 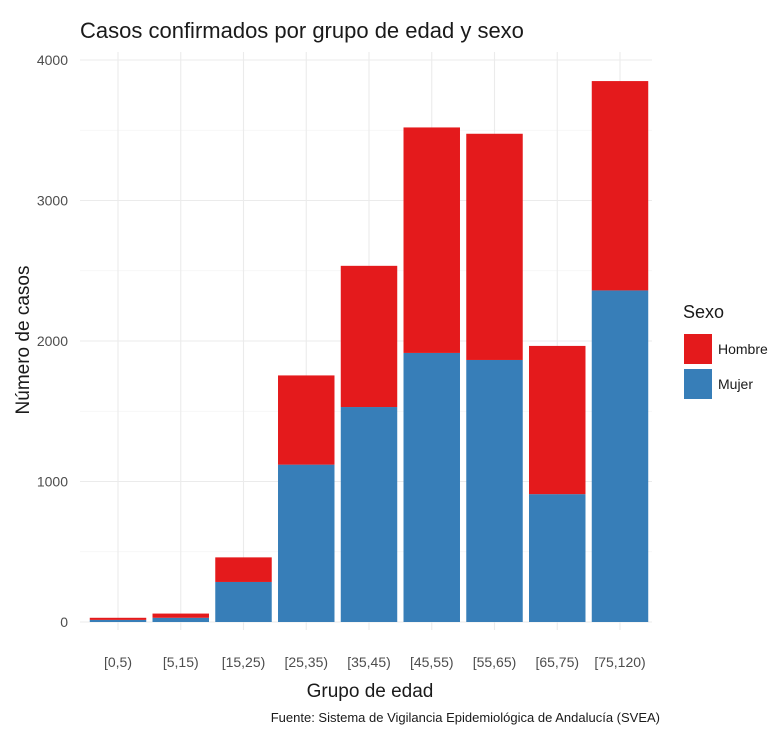 I want to click on x-tick-label: [5,15), so click(x=181, y=662).